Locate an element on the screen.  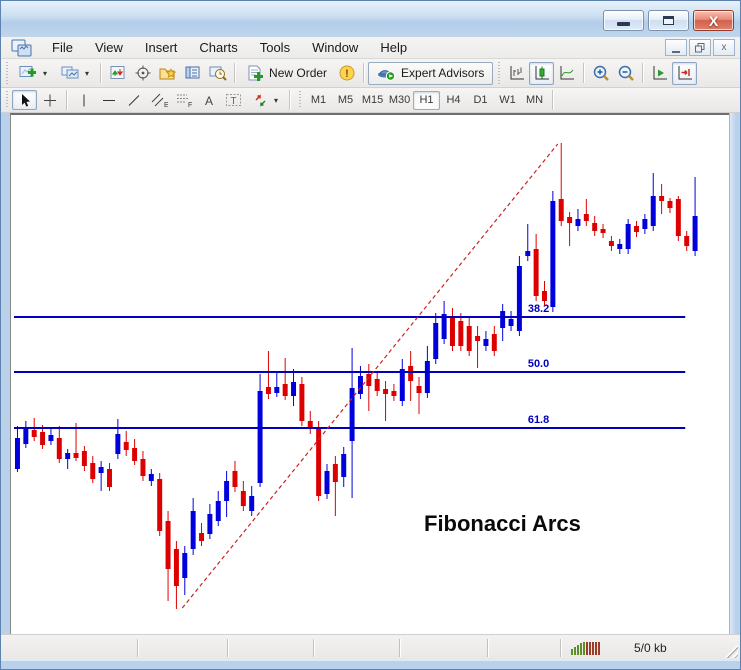
expert-advisors-label: Expert Advisors is located at coordinates (443, 73).